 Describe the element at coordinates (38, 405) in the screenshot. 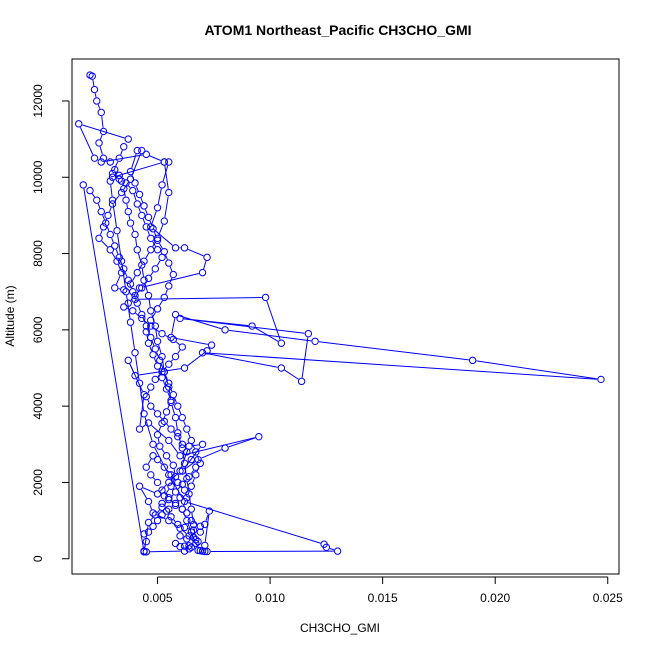

I see `y-tick-label: 4000` at that location.